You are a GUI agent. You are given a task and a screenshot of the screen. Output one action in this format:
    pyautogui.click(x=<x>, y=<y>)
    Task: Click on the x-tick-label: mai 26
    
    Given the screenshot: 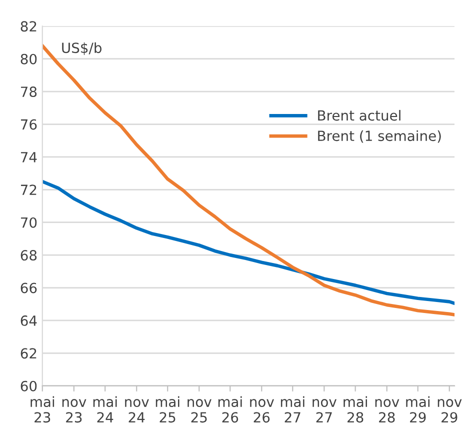 What is the action you would take?
    pyautogui.click(x=230, y=409)
    